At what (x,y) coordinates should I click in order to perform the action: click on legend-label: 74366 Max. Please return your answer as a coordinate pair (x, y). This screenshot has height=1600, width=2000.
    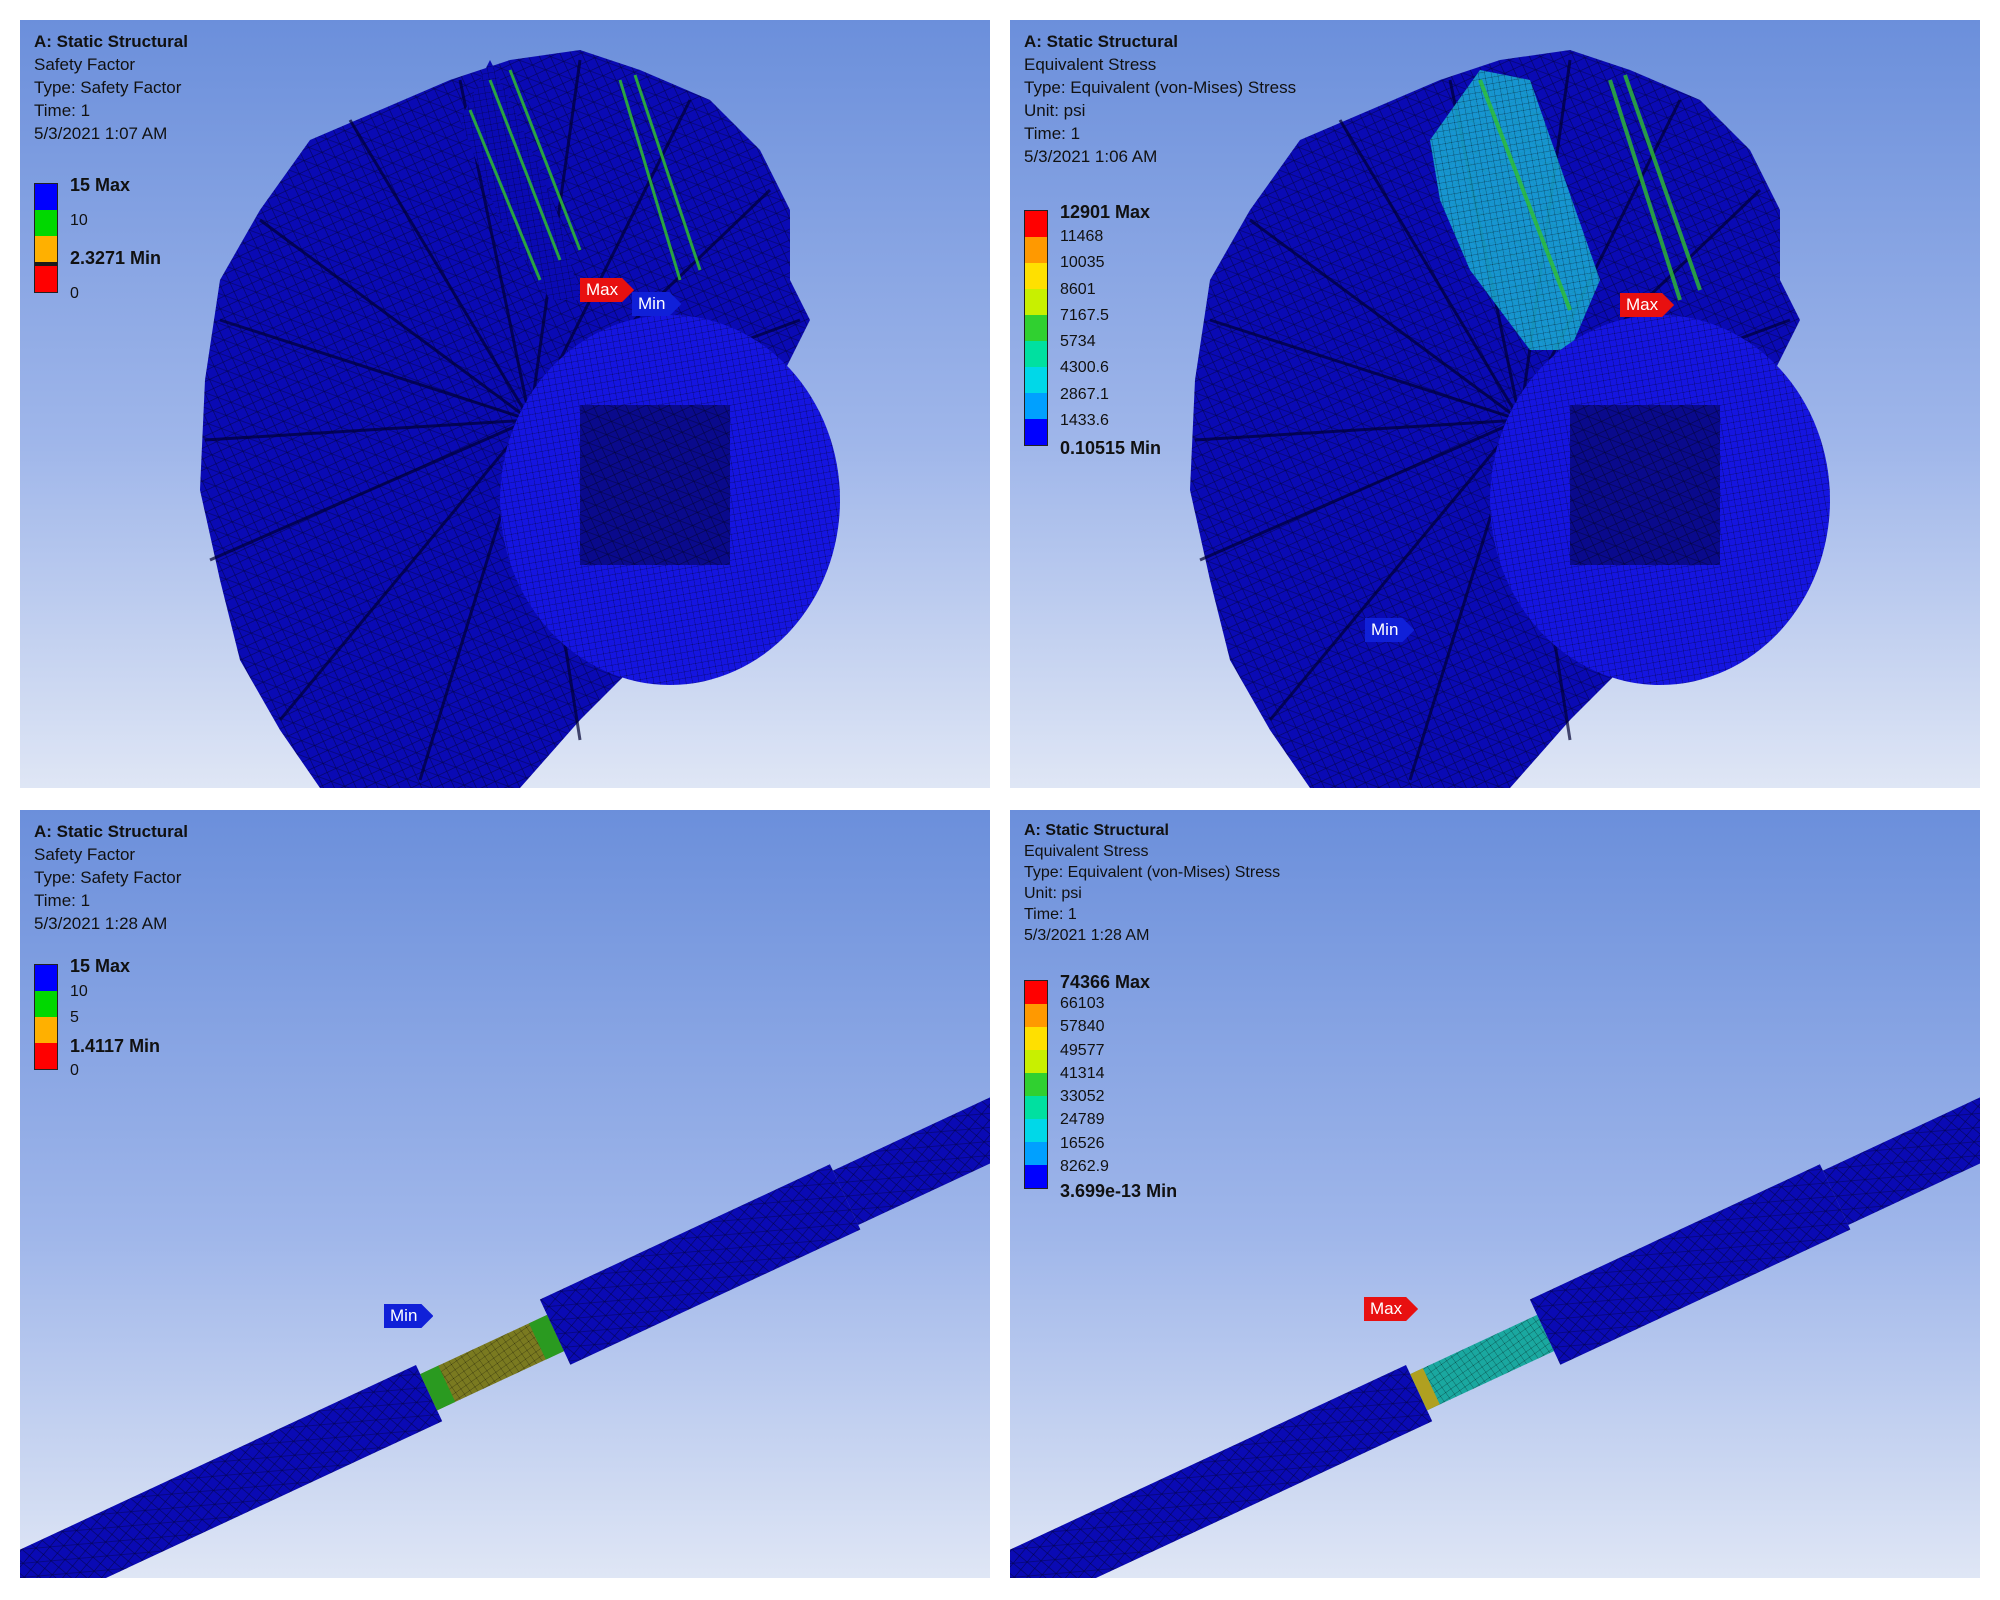
    Looking at the image, I should click on (1105, 982).